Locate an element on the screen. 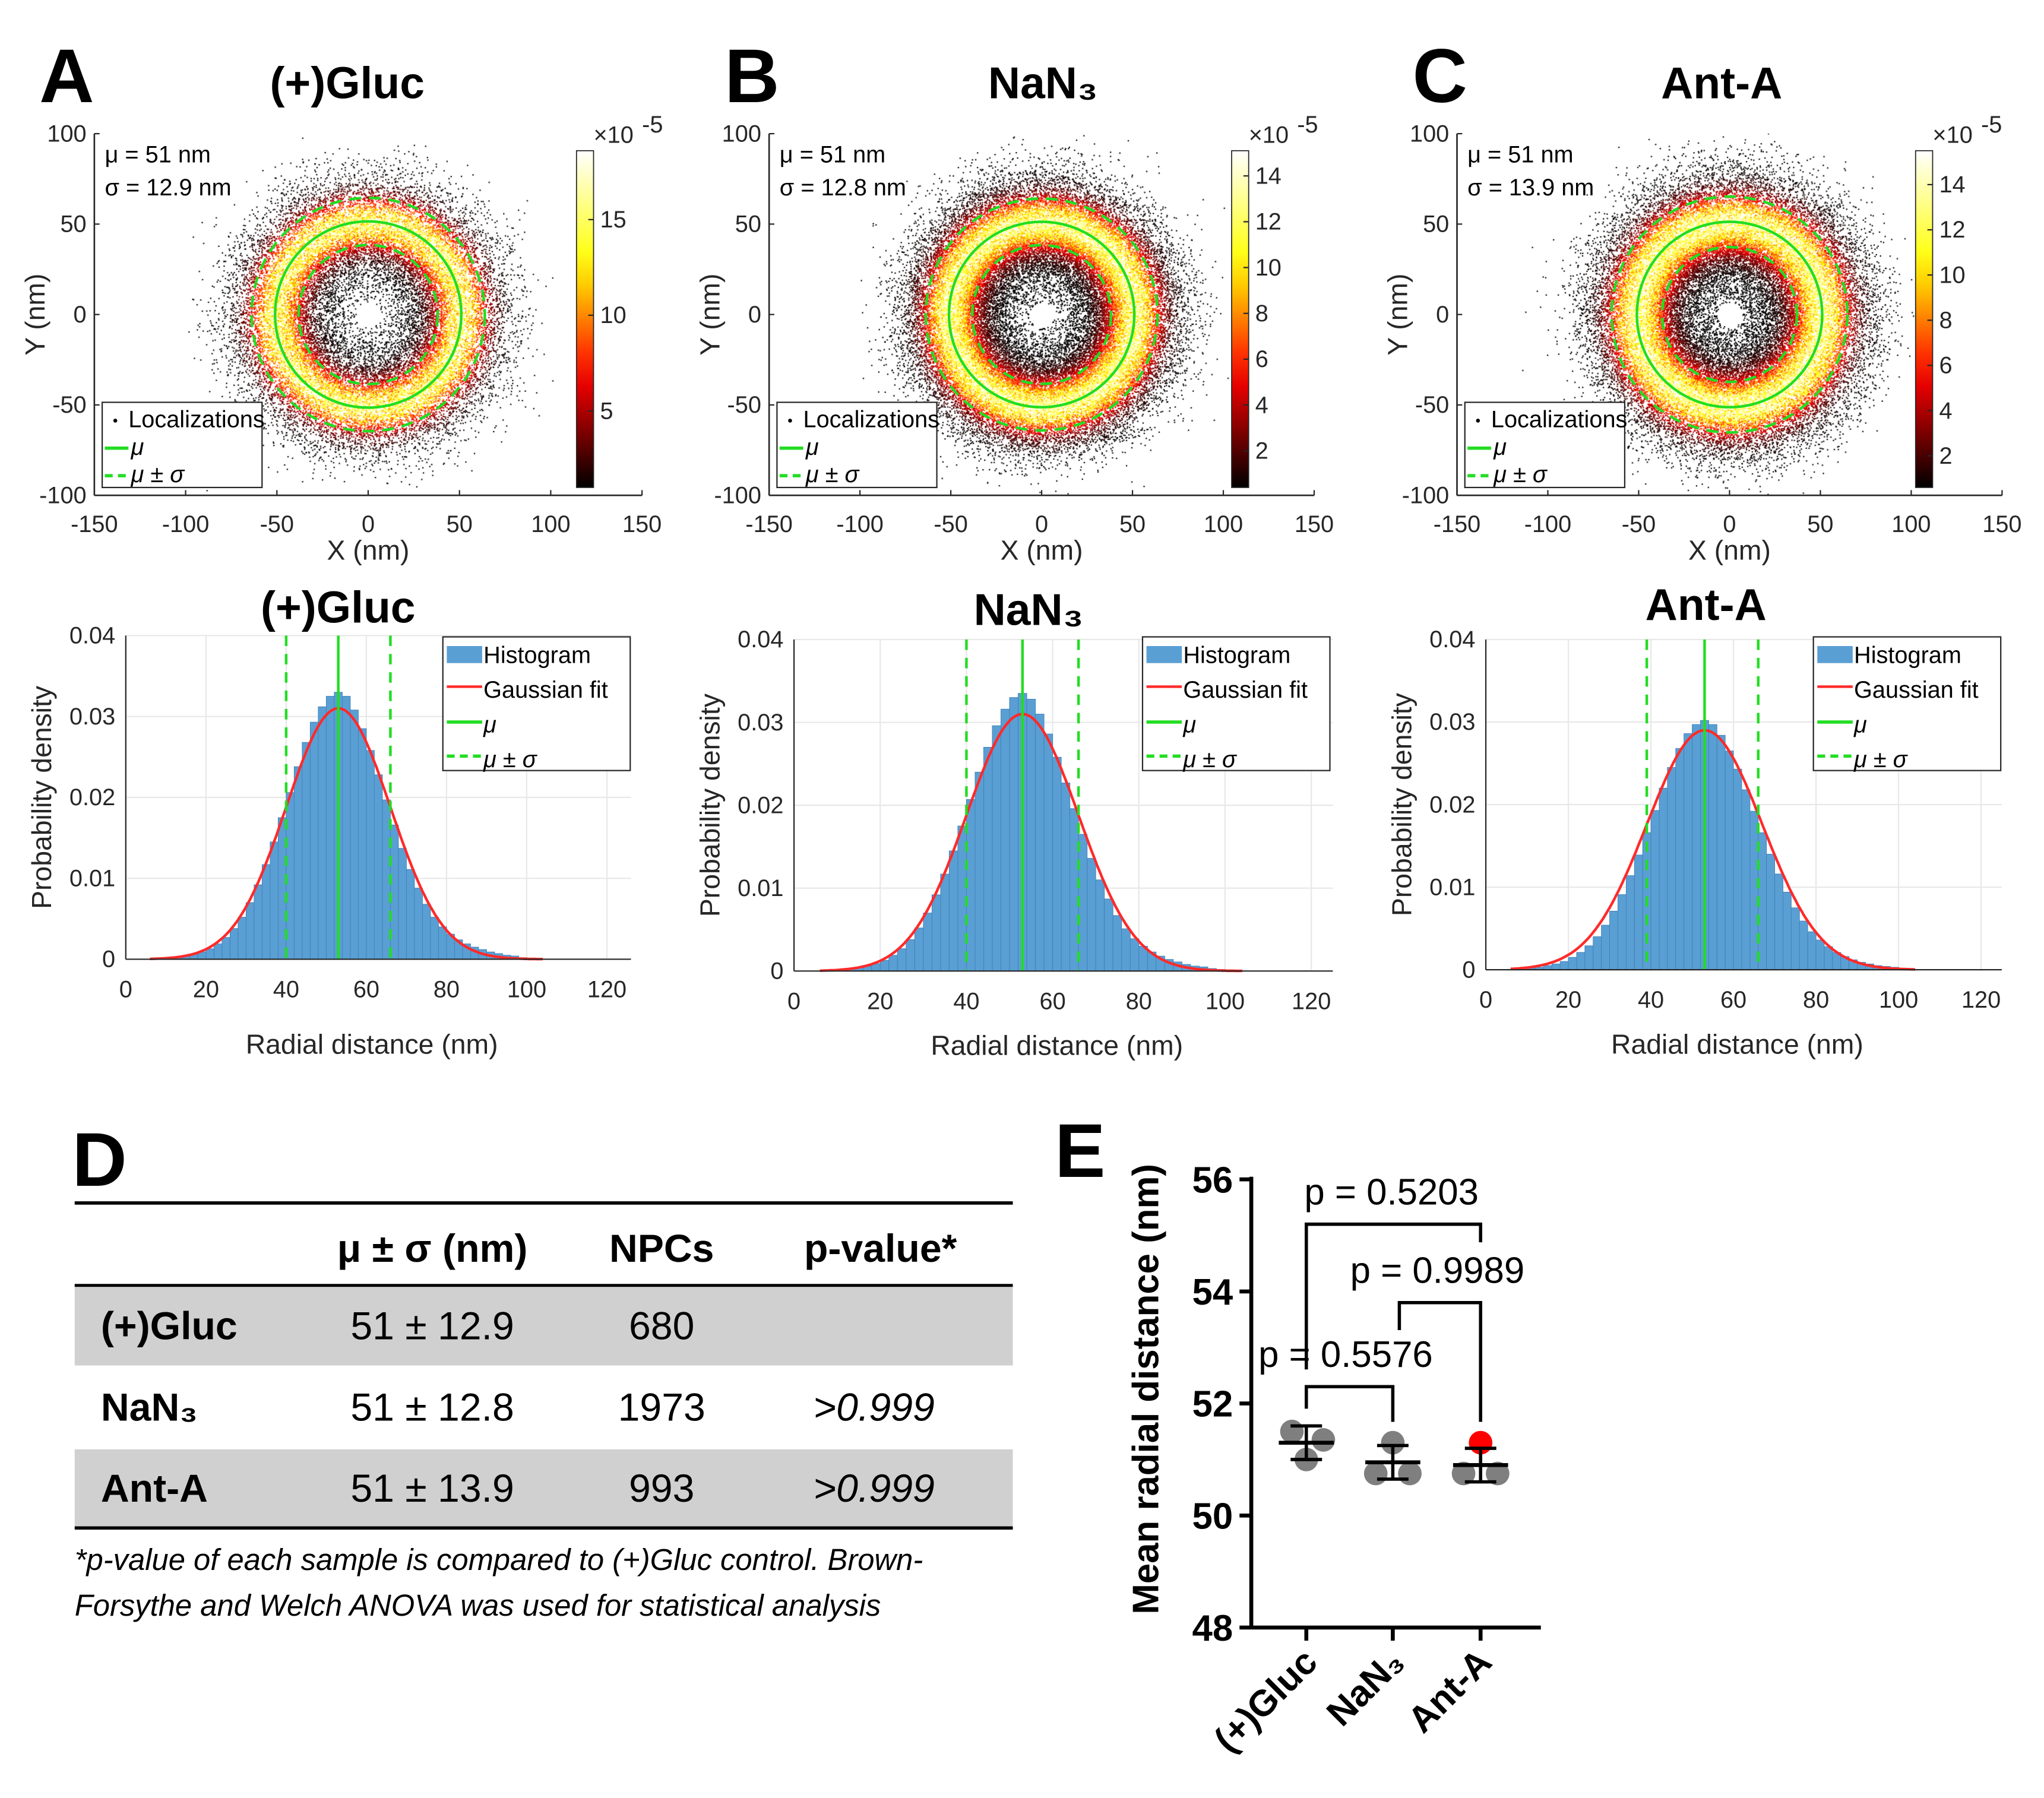 The image size is (2044, 1798). legend-box is located at coordinates (1545, 445).